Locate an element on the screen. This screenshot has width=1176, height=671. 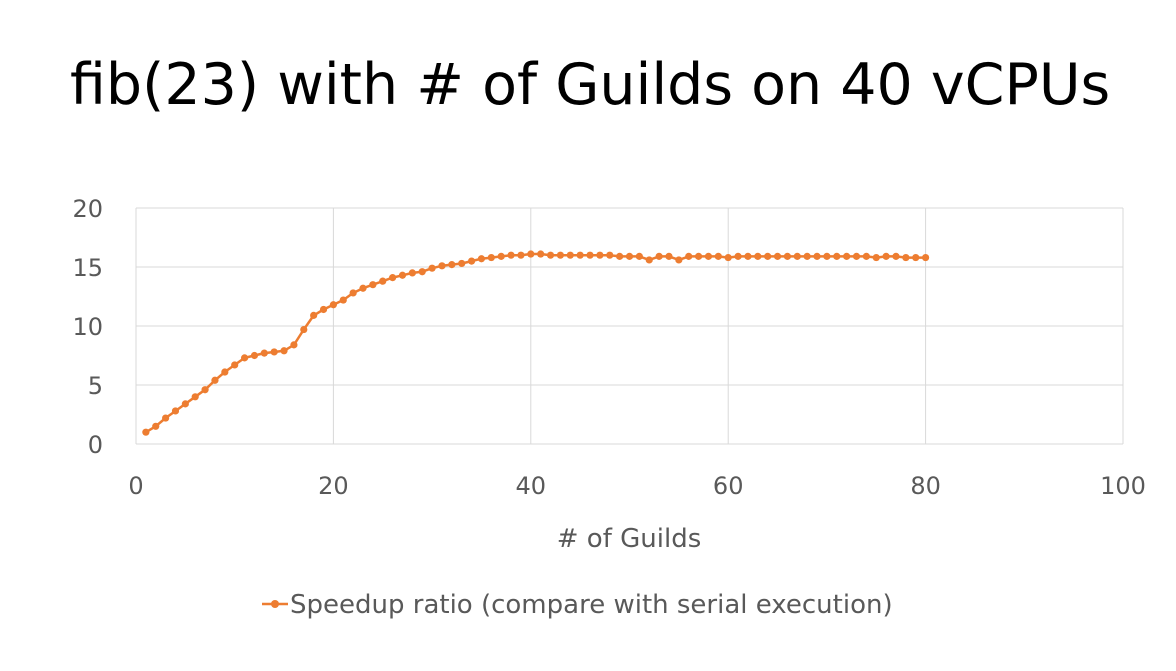
x-tick-label: 20 is located at coordinates (333, 486).